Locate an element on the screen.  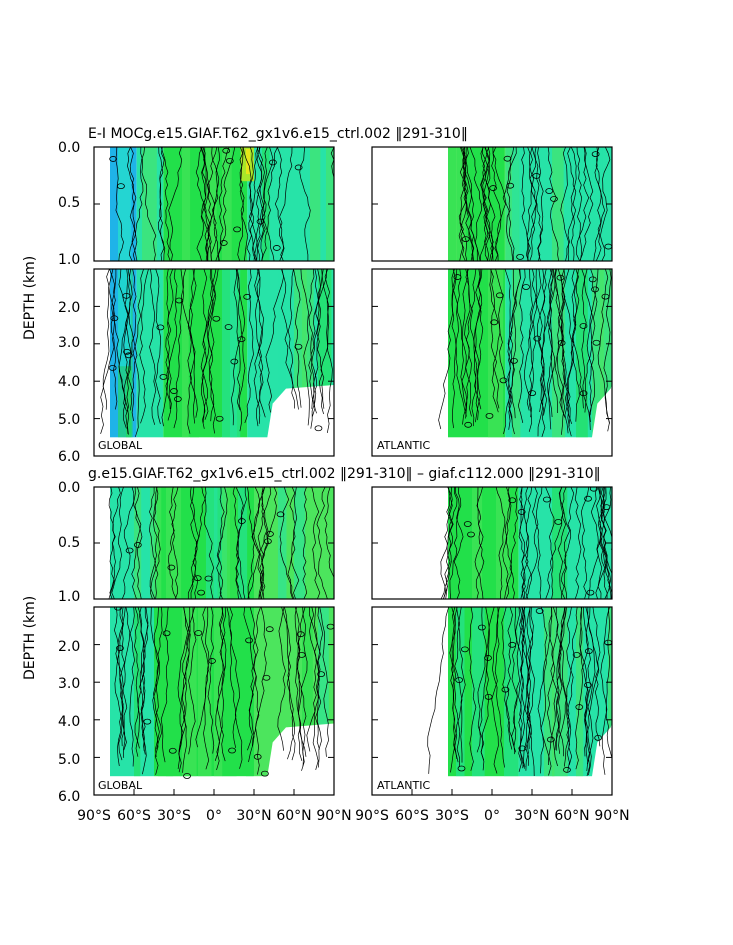
plot-area is located at coordinates (492, 204).